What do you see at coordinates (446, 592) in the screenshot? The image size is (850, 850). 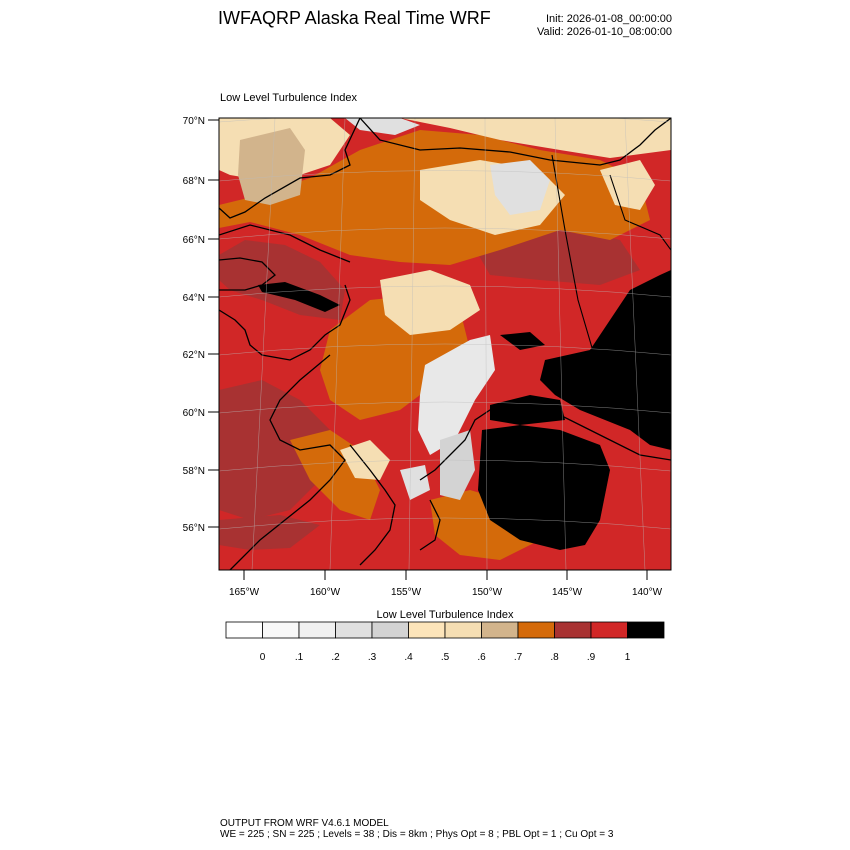 I see `lon-labels: 165°W 160°W 155°W 150°W 145°W 140°W` at bounding box center [446, 592].